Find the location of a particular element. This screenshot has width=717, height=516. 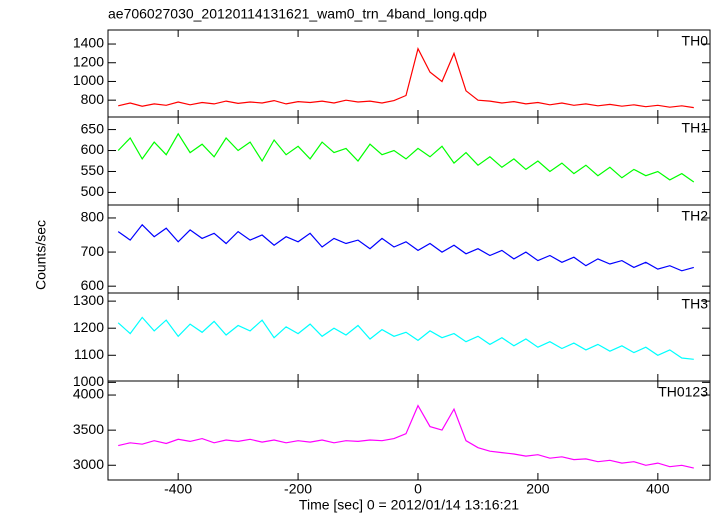

y-tick-label: 4000 is located at coordinates (88, 394).